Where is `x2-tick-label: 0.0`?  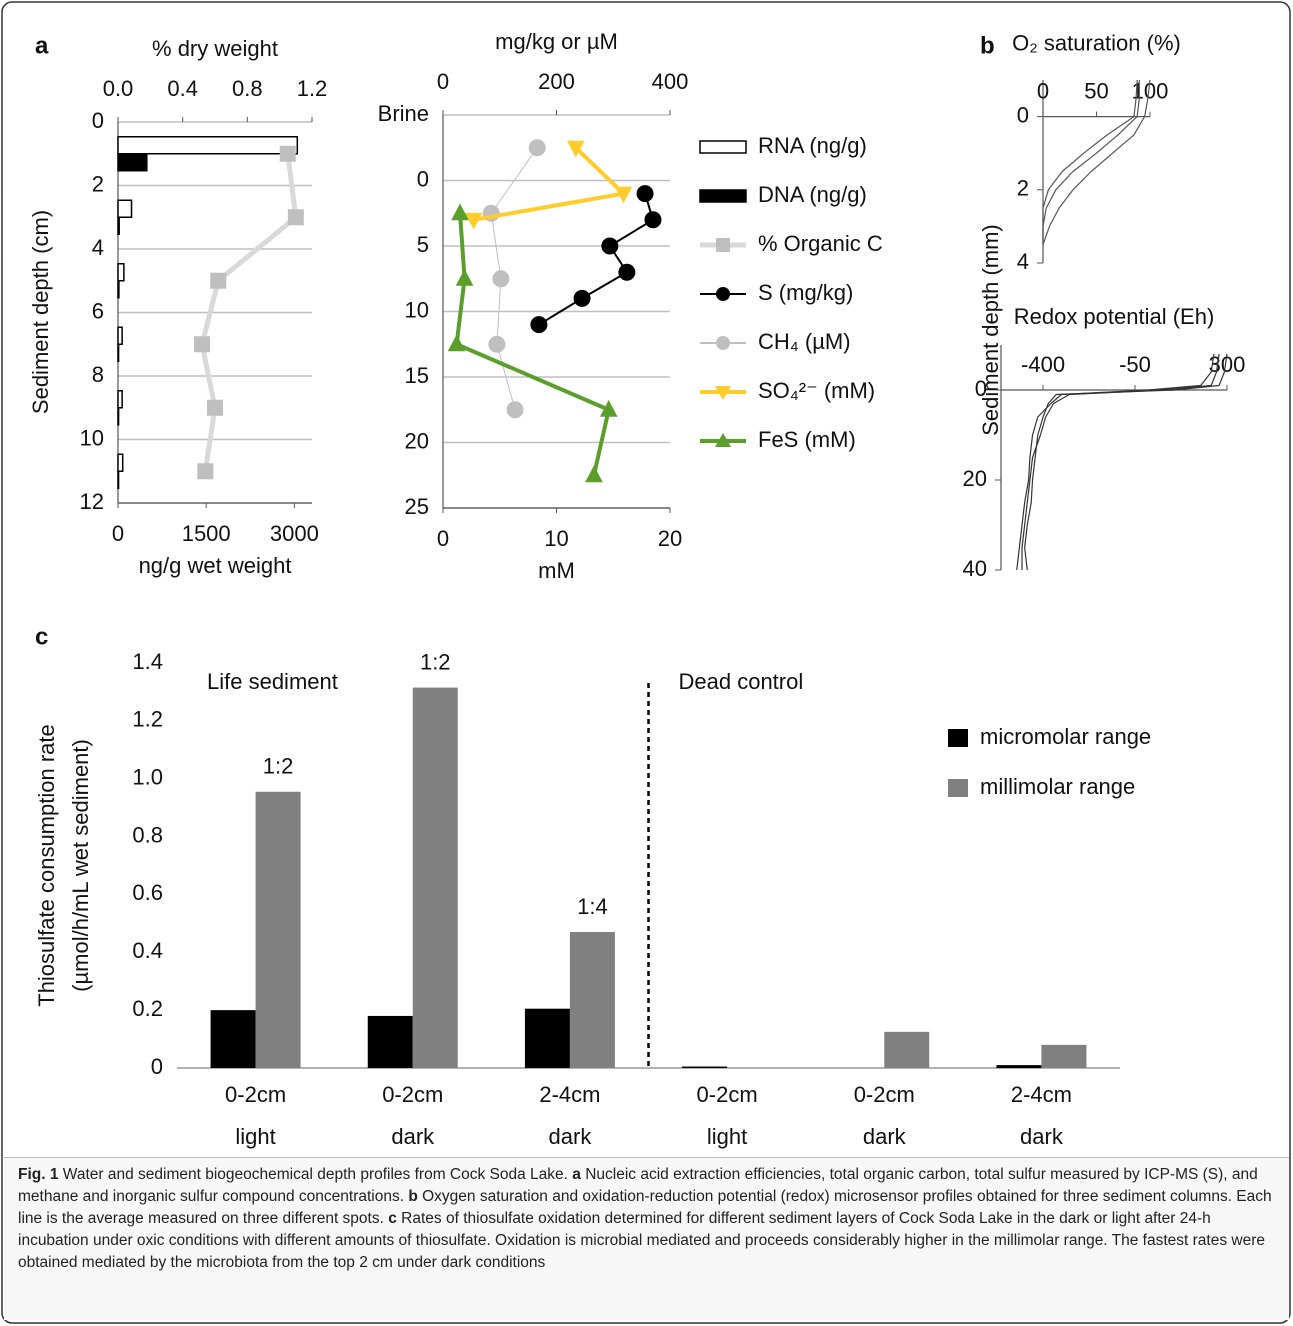
x2-tick-label: 0.0 is located at coordinates (118, 88).